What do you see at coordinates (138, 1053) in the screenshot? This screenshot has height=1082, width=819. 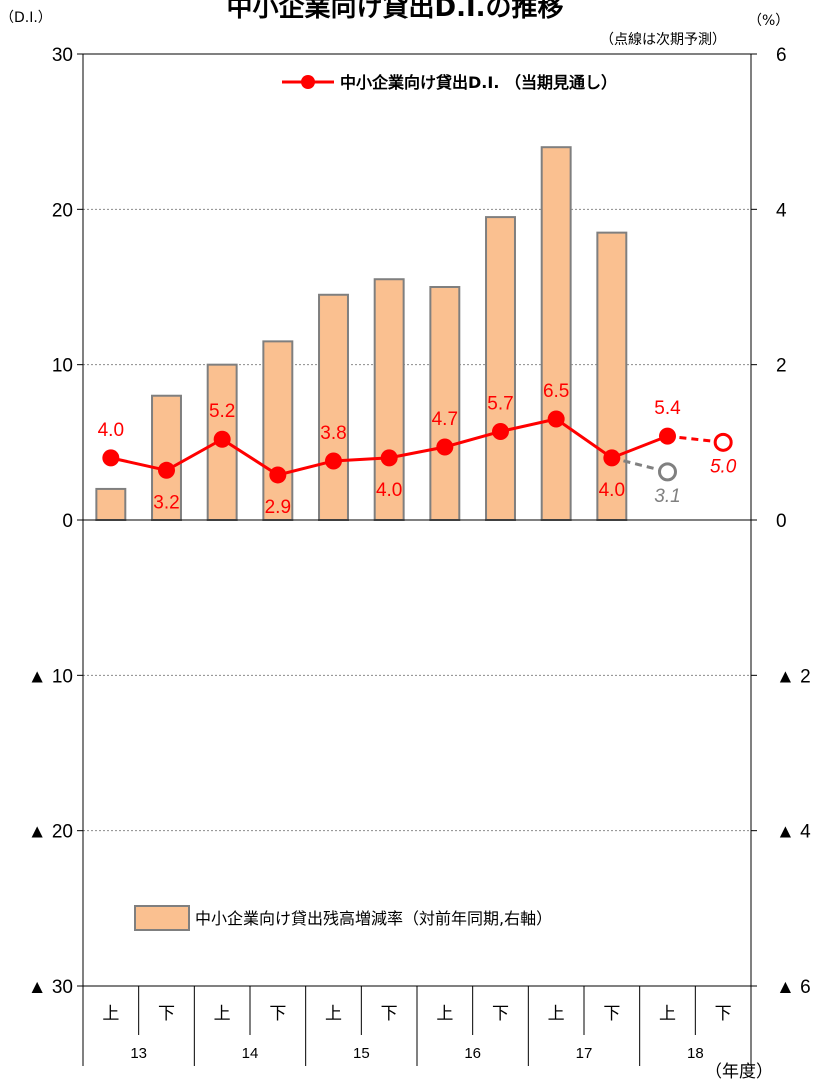 I see `x-year-label: 13` at bounding box center [138, 1053].